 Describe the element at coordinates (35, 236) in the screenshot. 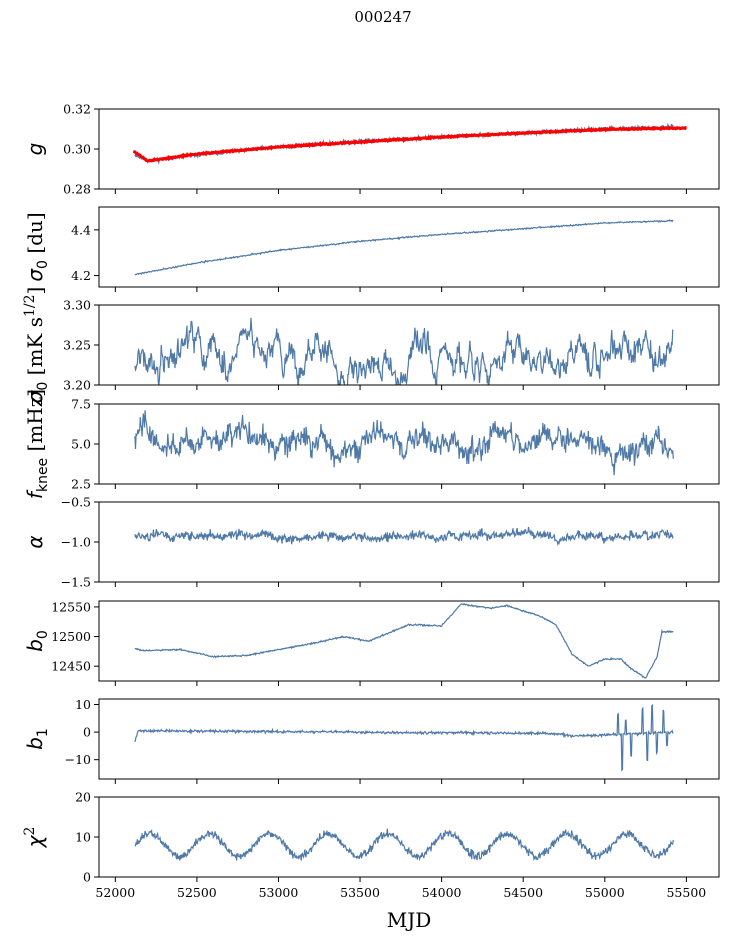

I see `y-label-unit: [du]` at that location.